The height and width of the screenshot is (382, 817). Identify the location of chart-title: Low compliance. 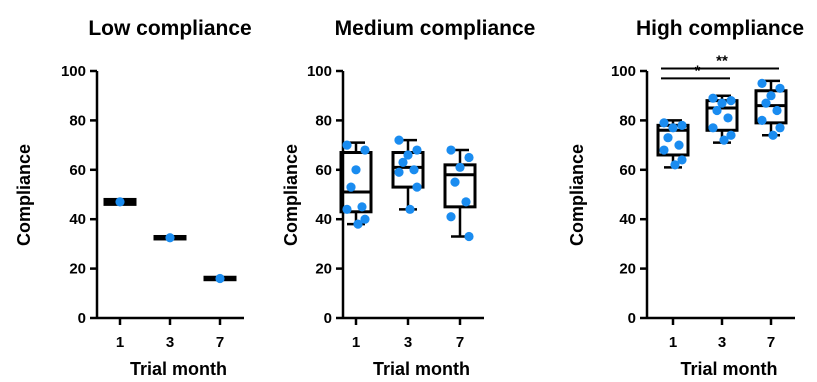
(169, 28).